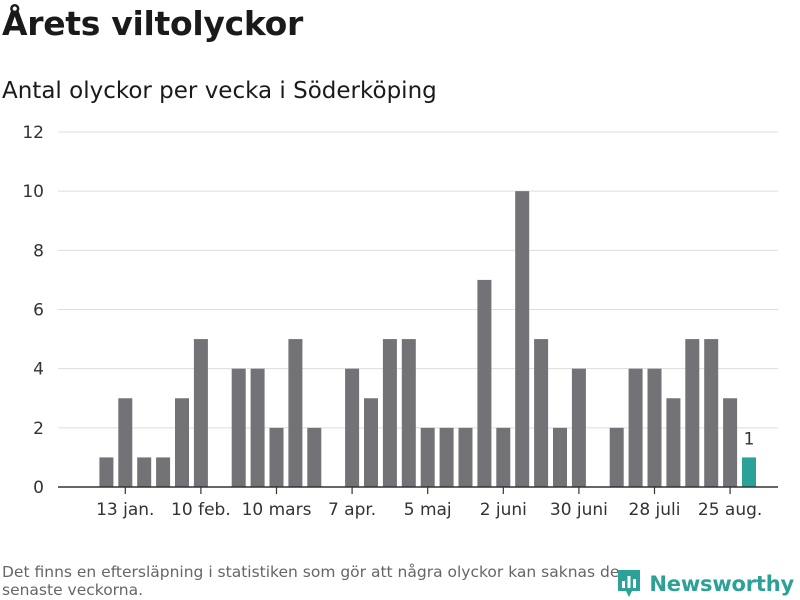  Describe the element at coordinates (428, 510) in the screenshot. I see `x-tick-label: 5 maj` at that location.